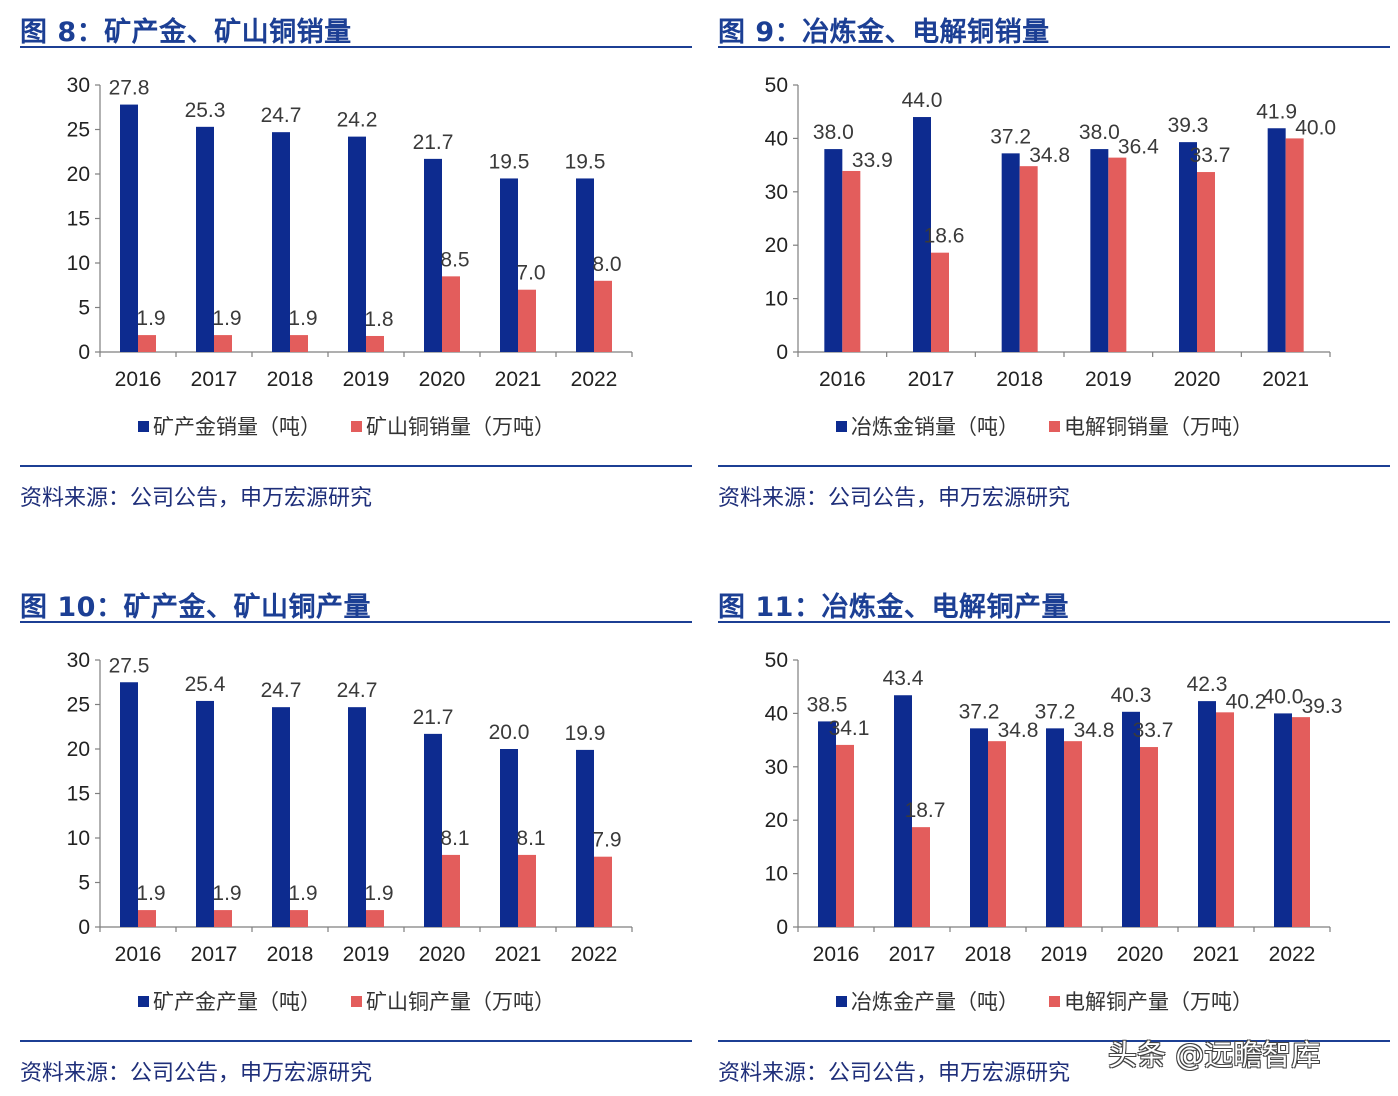 The image size is (1398, 1096). Describe the element at coordinates (1131, 695) in the screenshot. I see `data-label-series1: 40.3` at that location.